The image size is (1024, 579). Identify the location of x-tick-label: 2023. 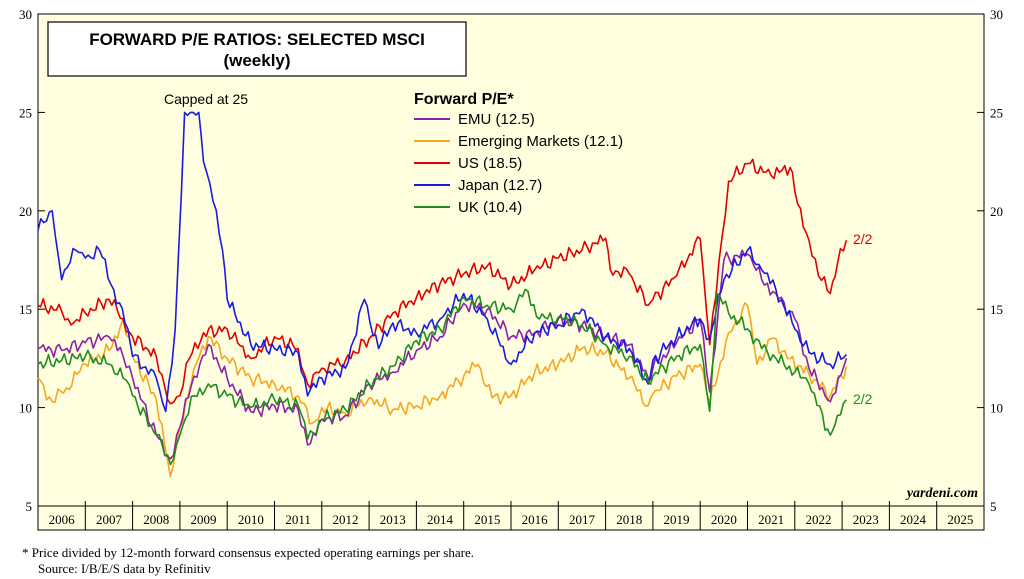
(866, 519).